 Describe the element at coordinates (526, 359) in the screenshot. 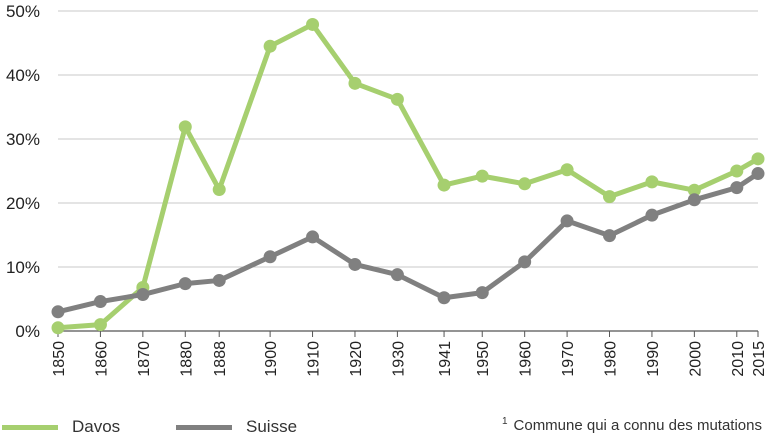

I see `x-tick-label: 1960` at that location.